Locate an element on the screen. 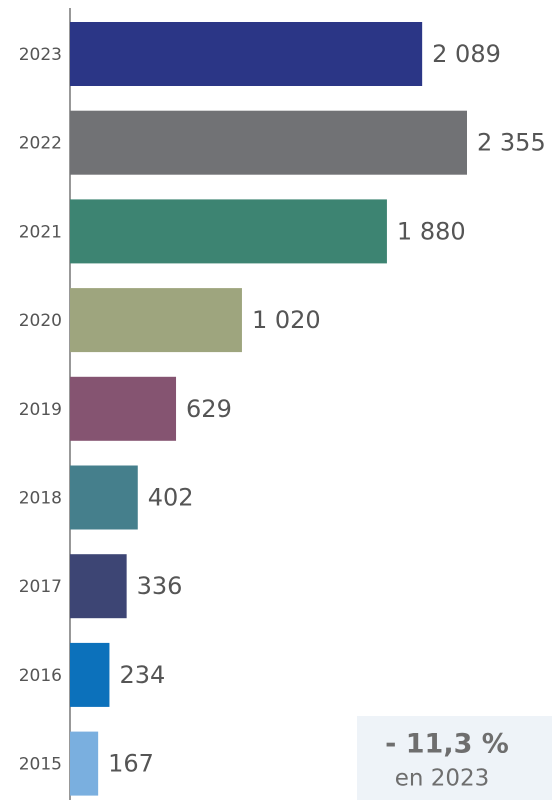 Image resolution: width=558 pixels, height=804 pixels. category-label: 2017 is located at coordinates (40, 587).